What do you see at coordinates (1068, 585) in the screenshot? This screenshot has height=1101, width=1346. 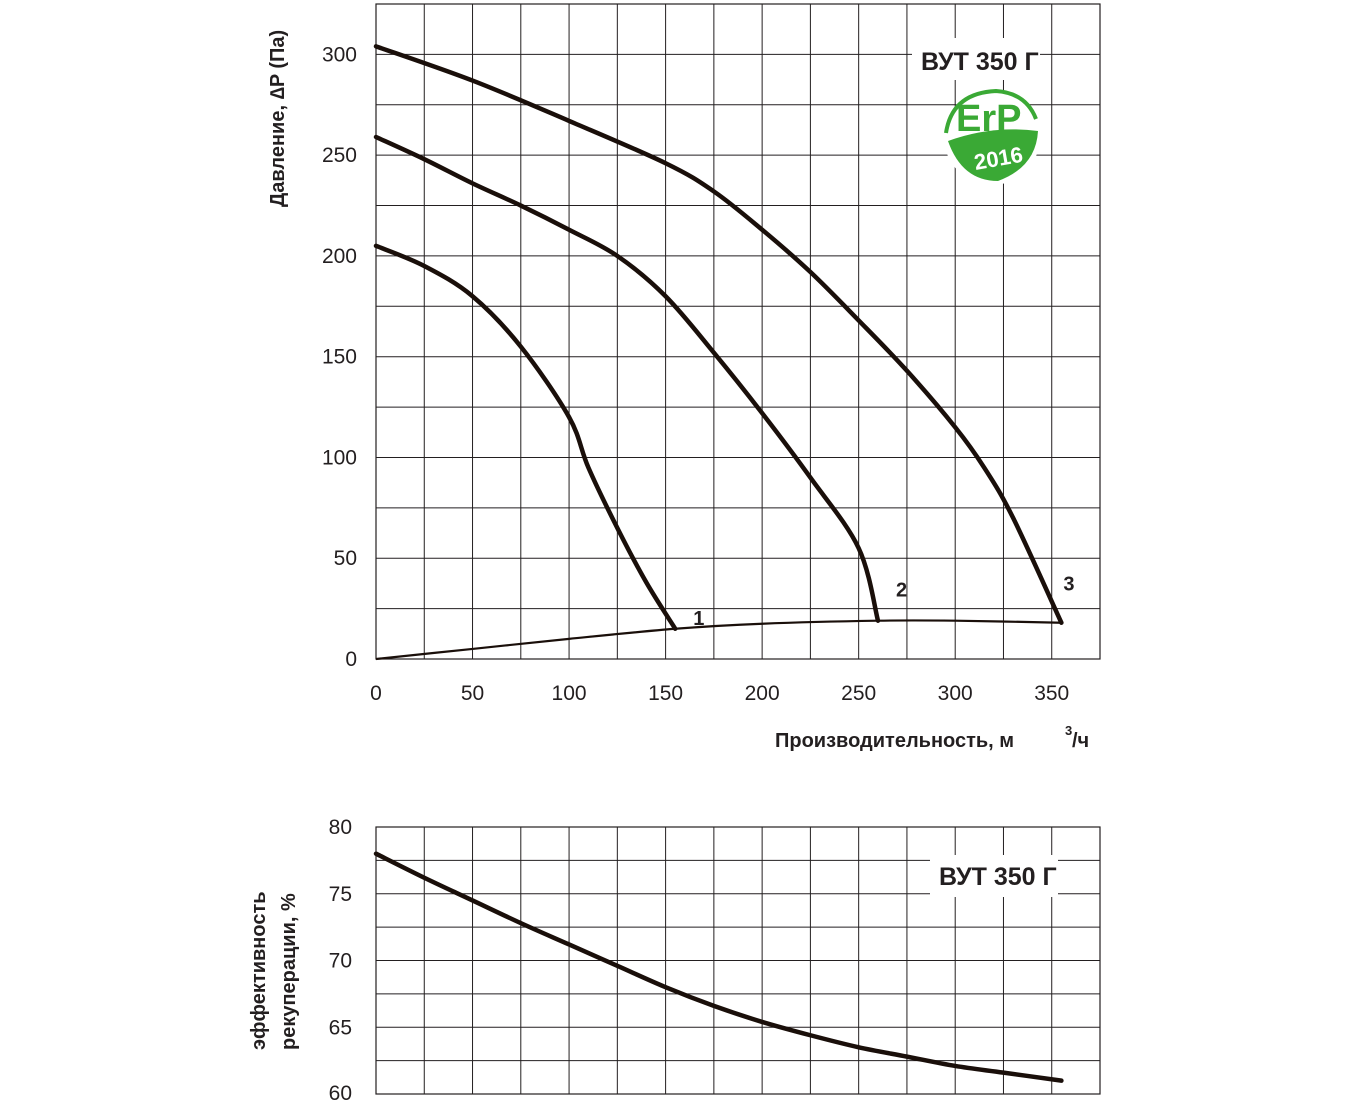 I see `curve-label-3: 3` at bounding box center [1068, 585].